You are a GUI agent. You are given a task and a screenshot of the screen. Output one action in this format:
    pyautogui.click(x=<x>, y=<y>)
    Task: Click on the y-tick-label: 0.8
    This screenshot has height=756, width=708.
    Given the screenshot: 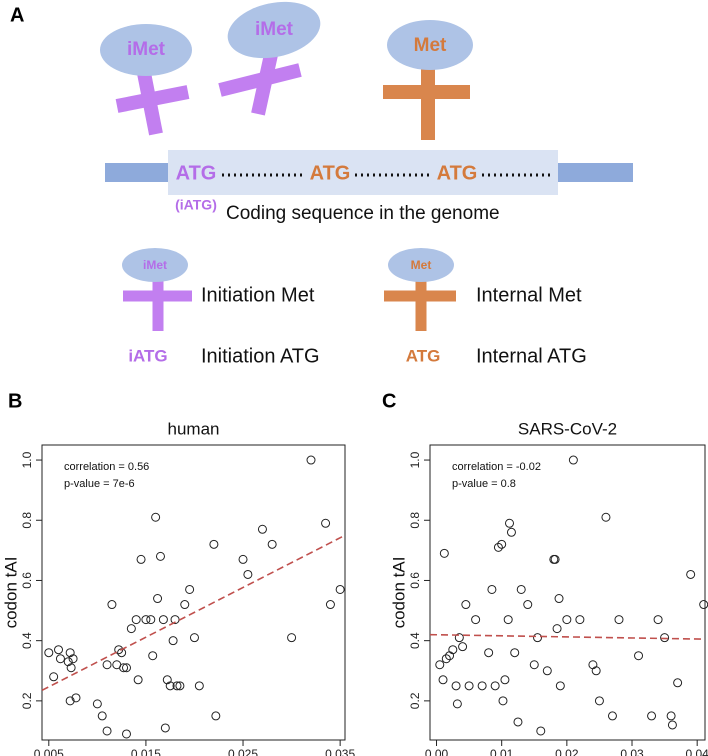 What is the action you would take?
    pyautogui.click(x=415, y=520)
    